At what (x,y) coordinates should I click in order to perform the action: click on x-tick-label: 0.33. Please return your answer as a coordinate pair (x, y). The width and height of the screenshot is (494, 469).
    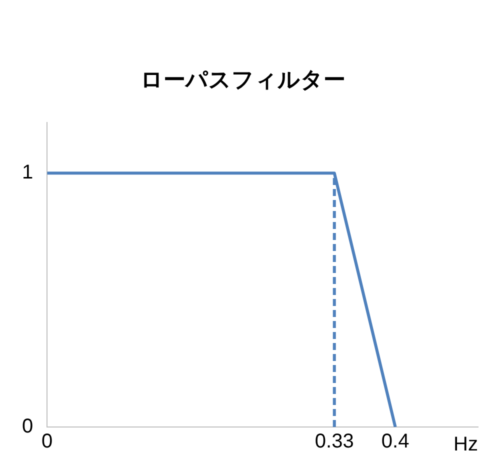
    Looking at the image, I should click on (334, 441).